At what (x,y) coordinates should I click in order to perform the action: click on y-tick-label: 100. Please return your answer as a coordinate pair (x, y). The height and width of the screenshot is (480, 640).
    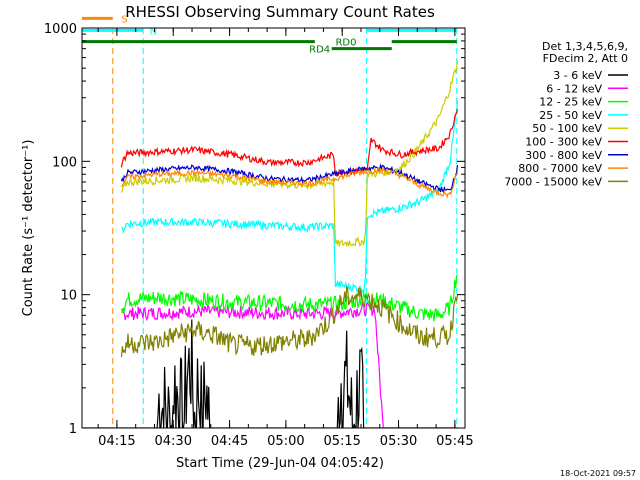
    Looking at the image, I should click on (64, 162).